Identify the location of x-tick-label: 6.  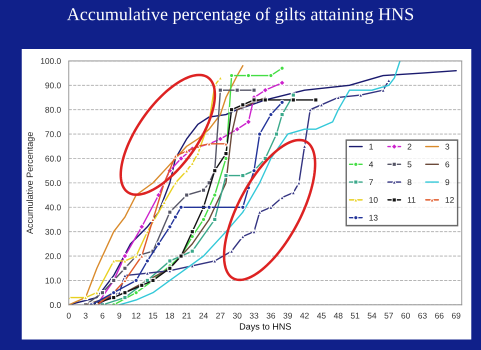
(102, 315).